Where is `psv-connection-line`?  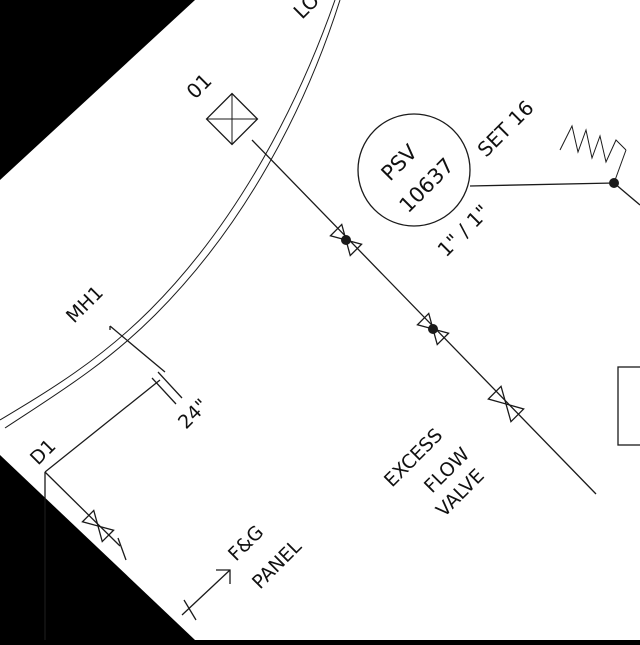 psv-connection-line is located at coordinates (542, 184).